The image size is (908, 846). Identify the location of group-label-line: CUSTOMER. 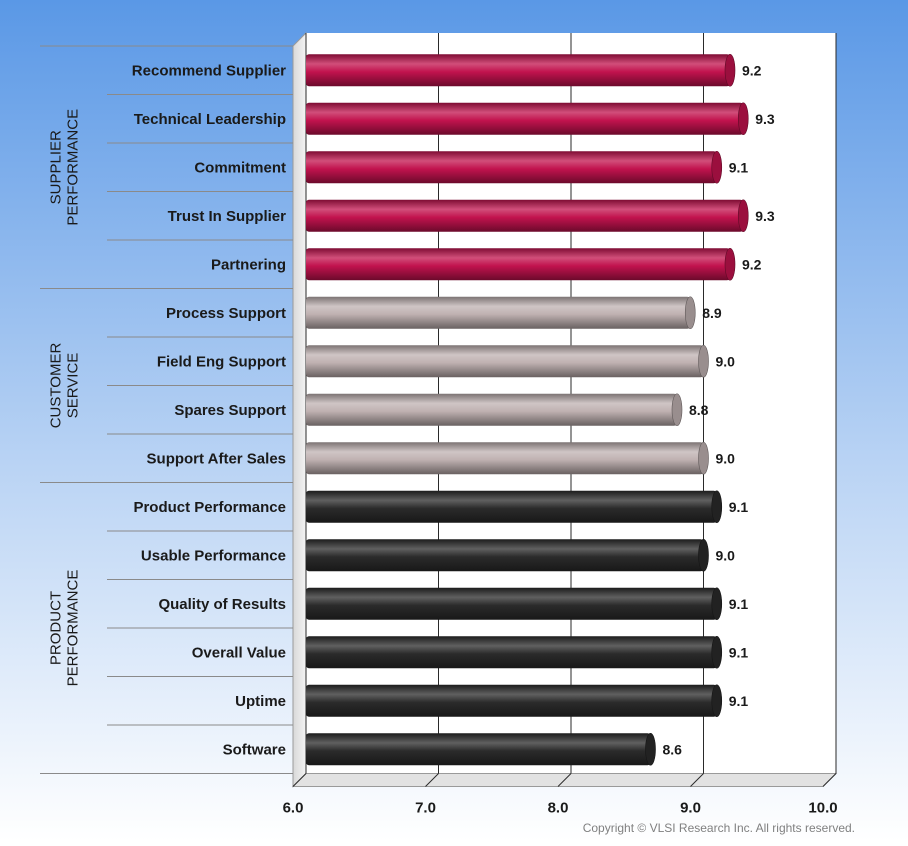
(56, 386).